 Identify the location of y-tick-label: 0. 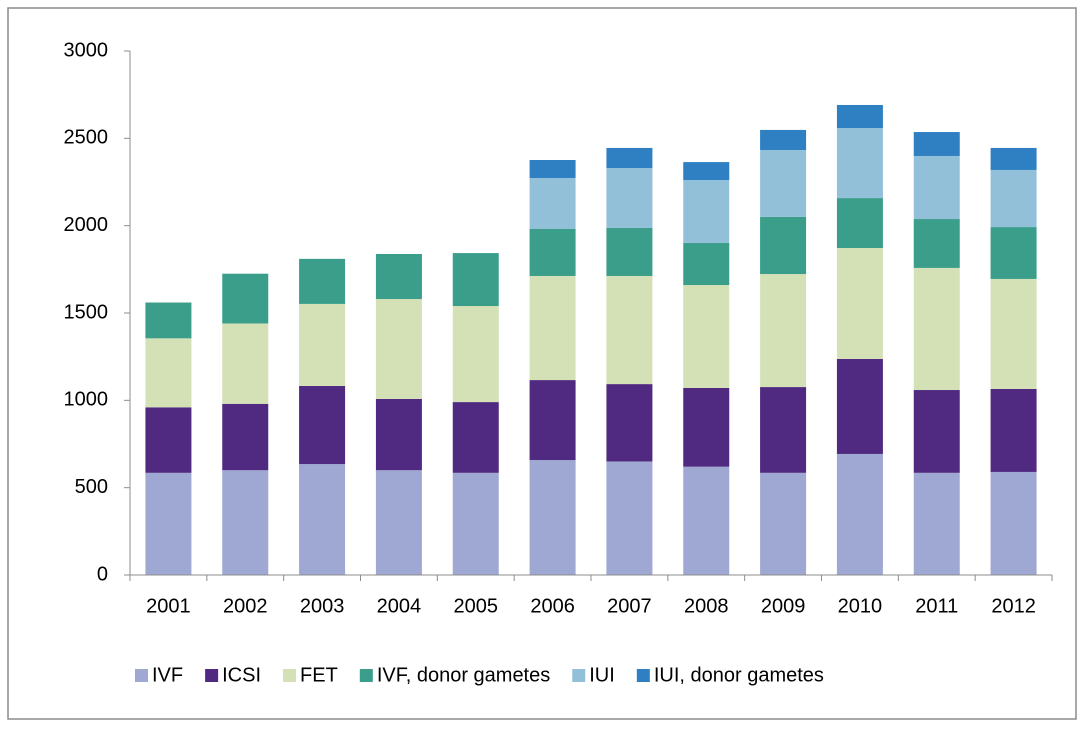
(102, 574).